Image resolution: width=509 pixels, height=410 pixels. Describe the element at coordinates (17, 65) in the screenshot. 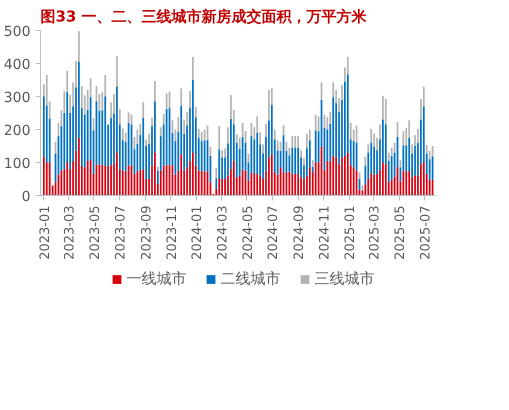

I see `y-tick-label: 400` at that location.